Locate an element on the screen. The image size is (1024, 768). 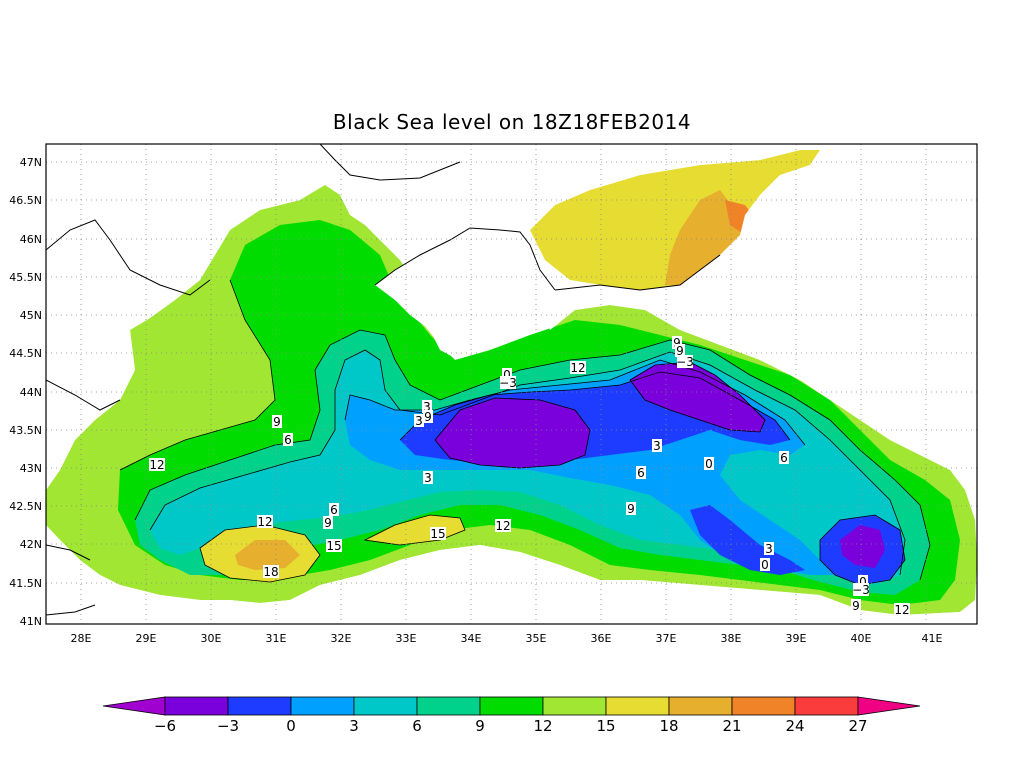
colorbar-label: 24 is located at coordinates (794, 726).